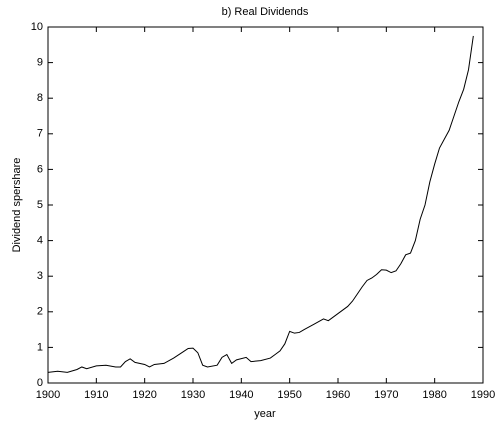 The height and width of the screenshot is (425, 499). What do you see at coordinates (48, 395) in the screenshot?
I see `x-tick-label: 1900` at bounding box center [48, 395].